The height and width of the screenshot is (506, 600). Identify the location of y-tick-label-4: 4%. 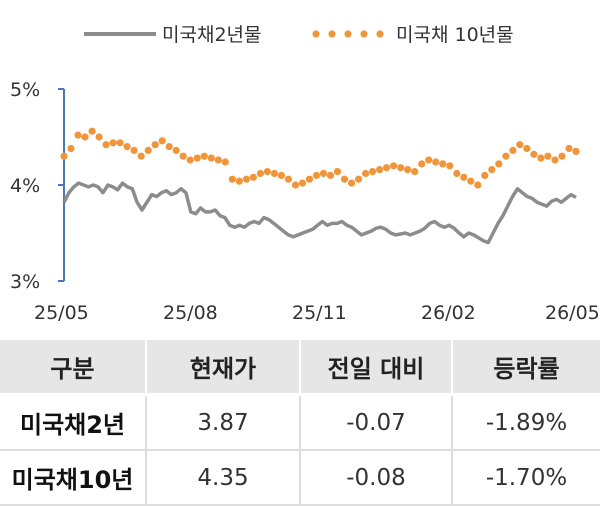
(25, 186).